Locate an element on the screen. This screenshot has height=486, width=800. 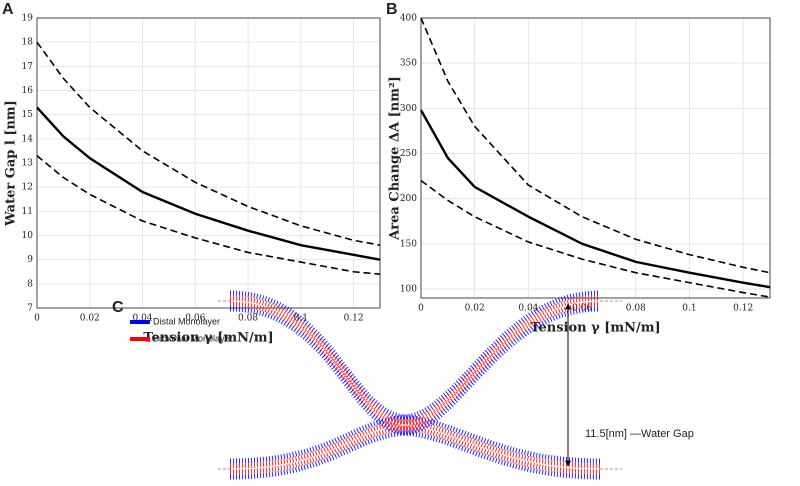
y-tick-label: 9 is located at coordinates (30, 260).